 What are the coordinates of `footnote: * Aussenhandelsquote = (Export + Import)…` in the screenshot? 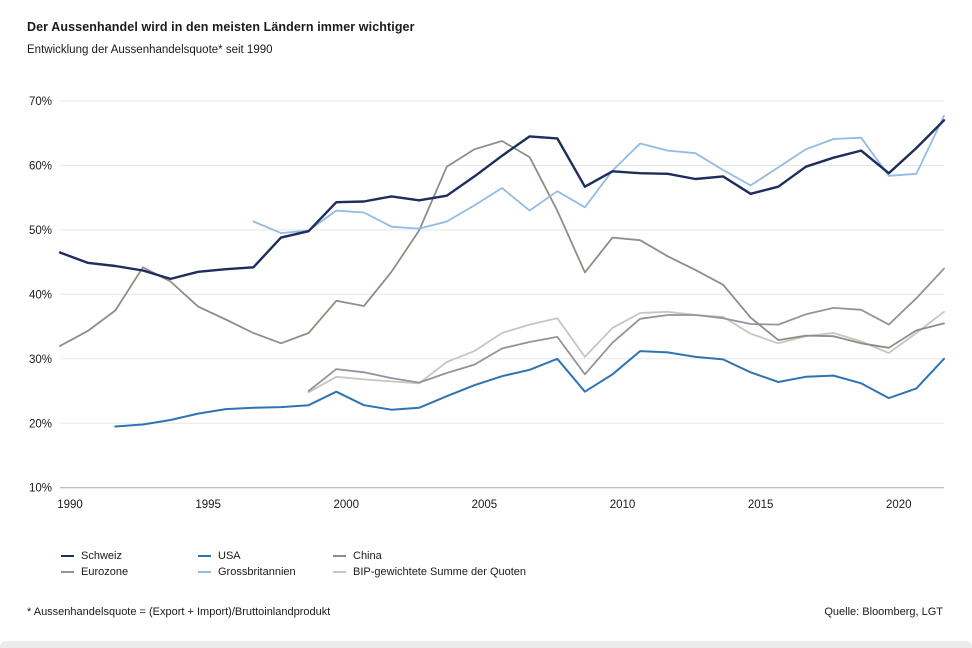 It's located at (179, 612).